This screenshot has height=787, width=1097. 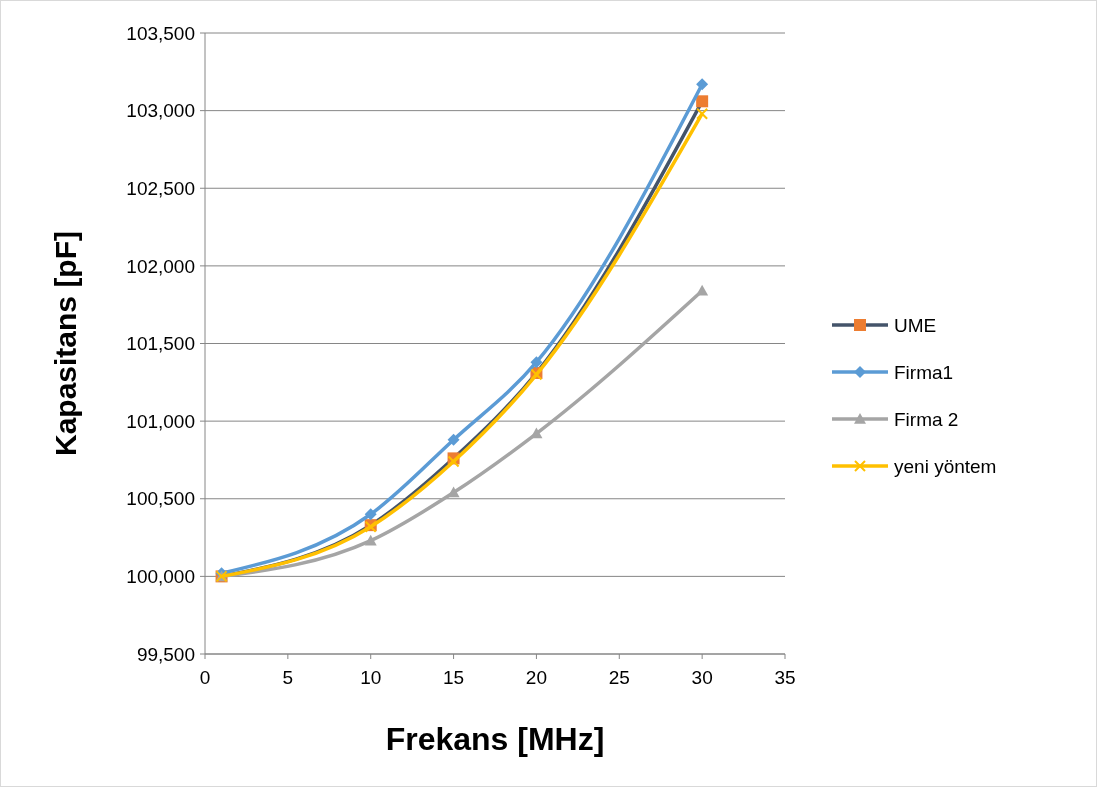 What do you see at coordinates (785, 677) in the screenshot?
I see `x-tick-label: 35` at bounding box center [785, 677].